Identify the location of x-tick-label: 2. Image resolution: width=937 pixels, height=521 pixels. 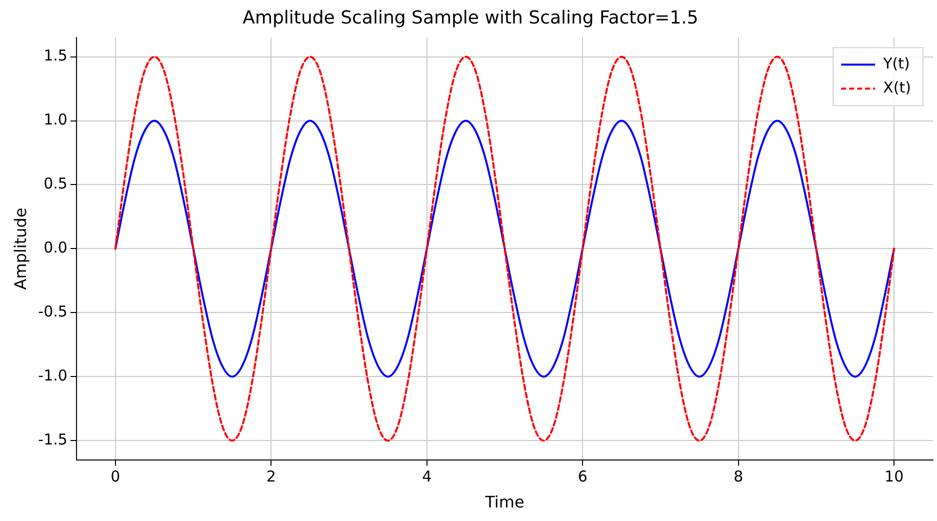
(271, 477).